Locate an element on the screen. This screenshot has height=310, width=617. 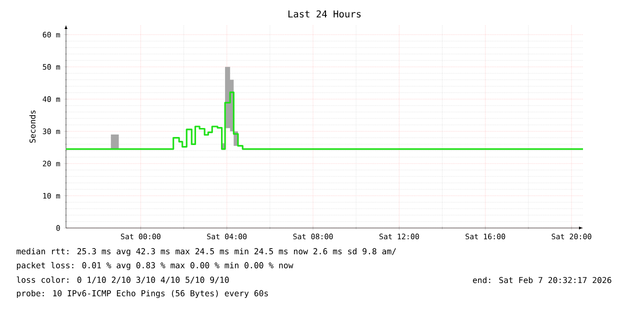
chart-title: Last 24 Hours is located at coordinates (324, 14).